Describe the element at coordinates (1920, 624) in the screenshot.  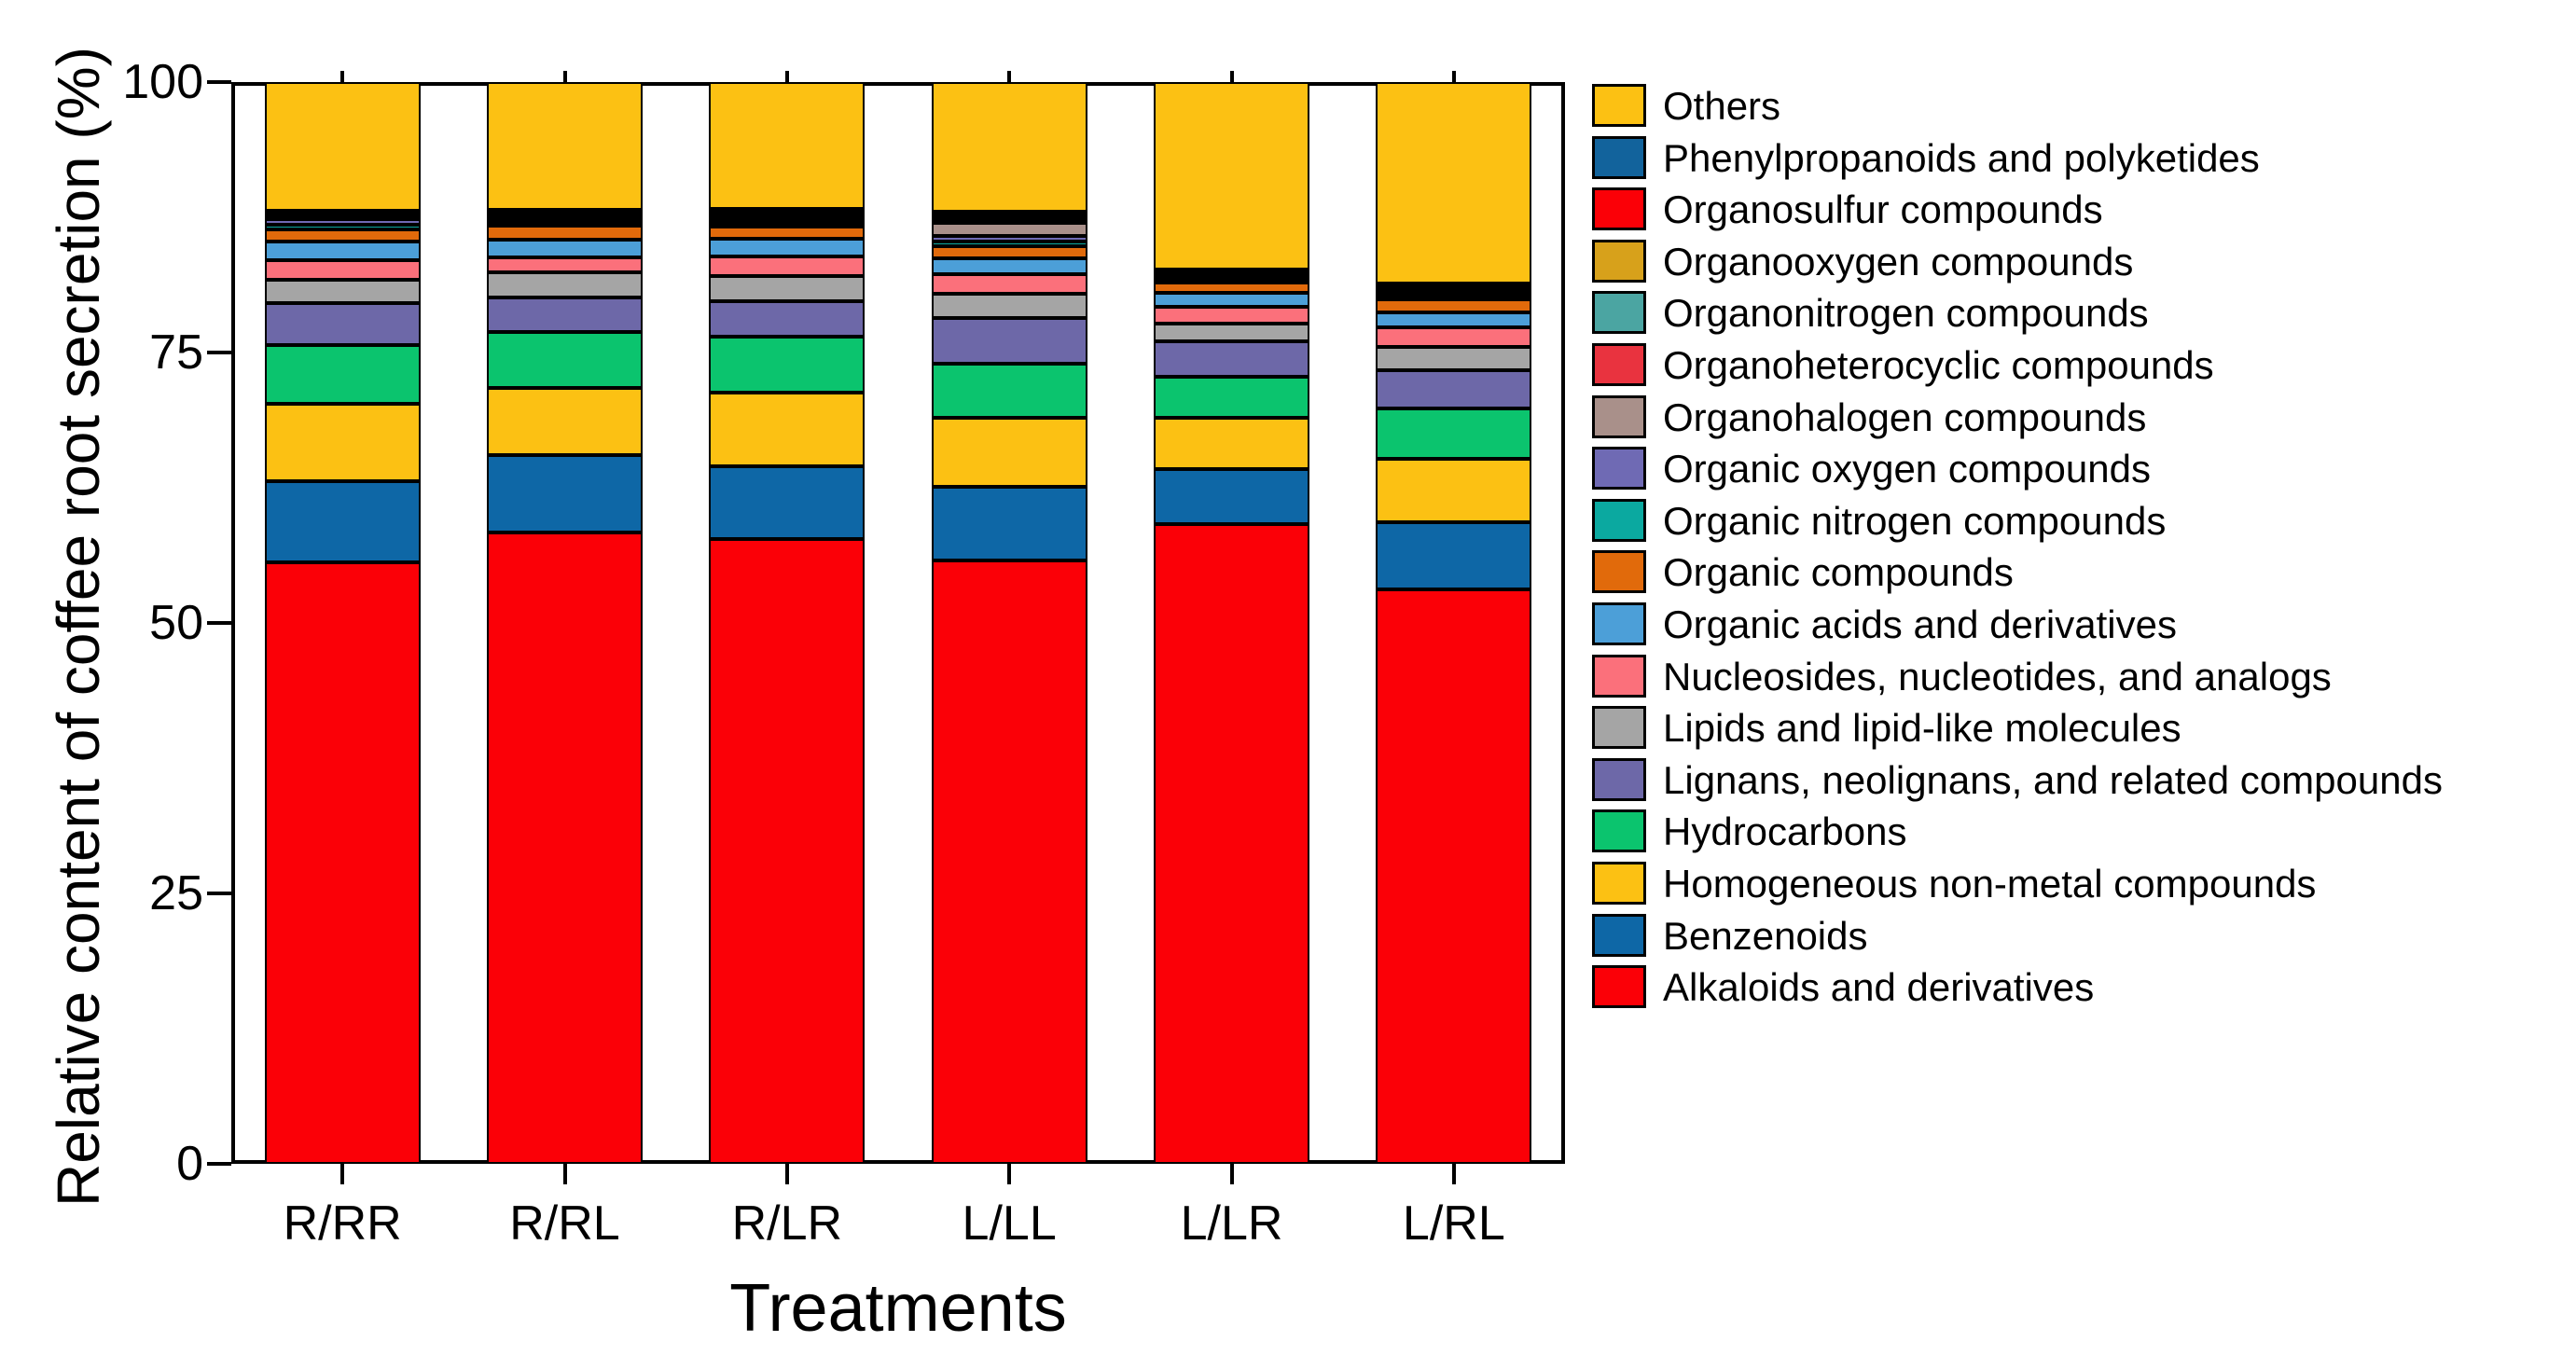
I see `legend-label: Organic acids and derivatives` at that location.